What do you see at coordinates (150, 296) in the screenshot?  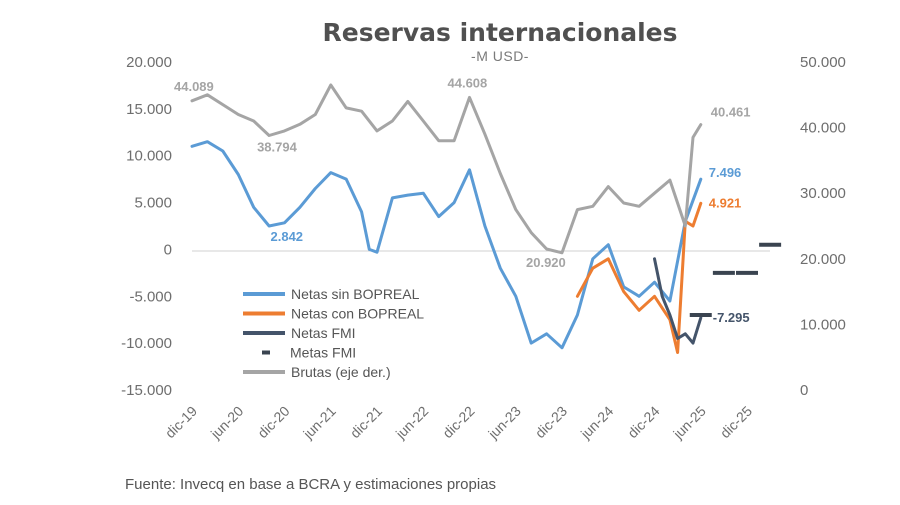 I see `left-tick-label: -5.000` at bounding box center [150, 296].